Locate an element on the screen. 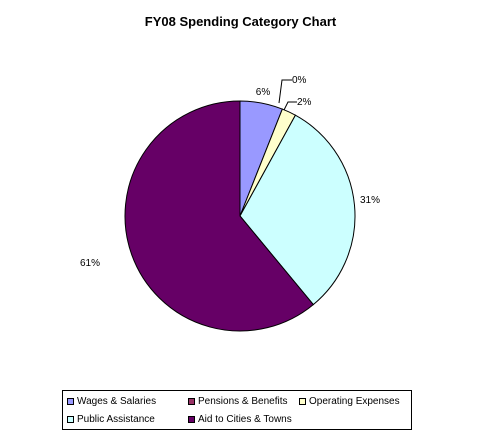 The image size is (481, 440). chart-title: FY08 Spending Category Chart is located at coordinates (240, 21).